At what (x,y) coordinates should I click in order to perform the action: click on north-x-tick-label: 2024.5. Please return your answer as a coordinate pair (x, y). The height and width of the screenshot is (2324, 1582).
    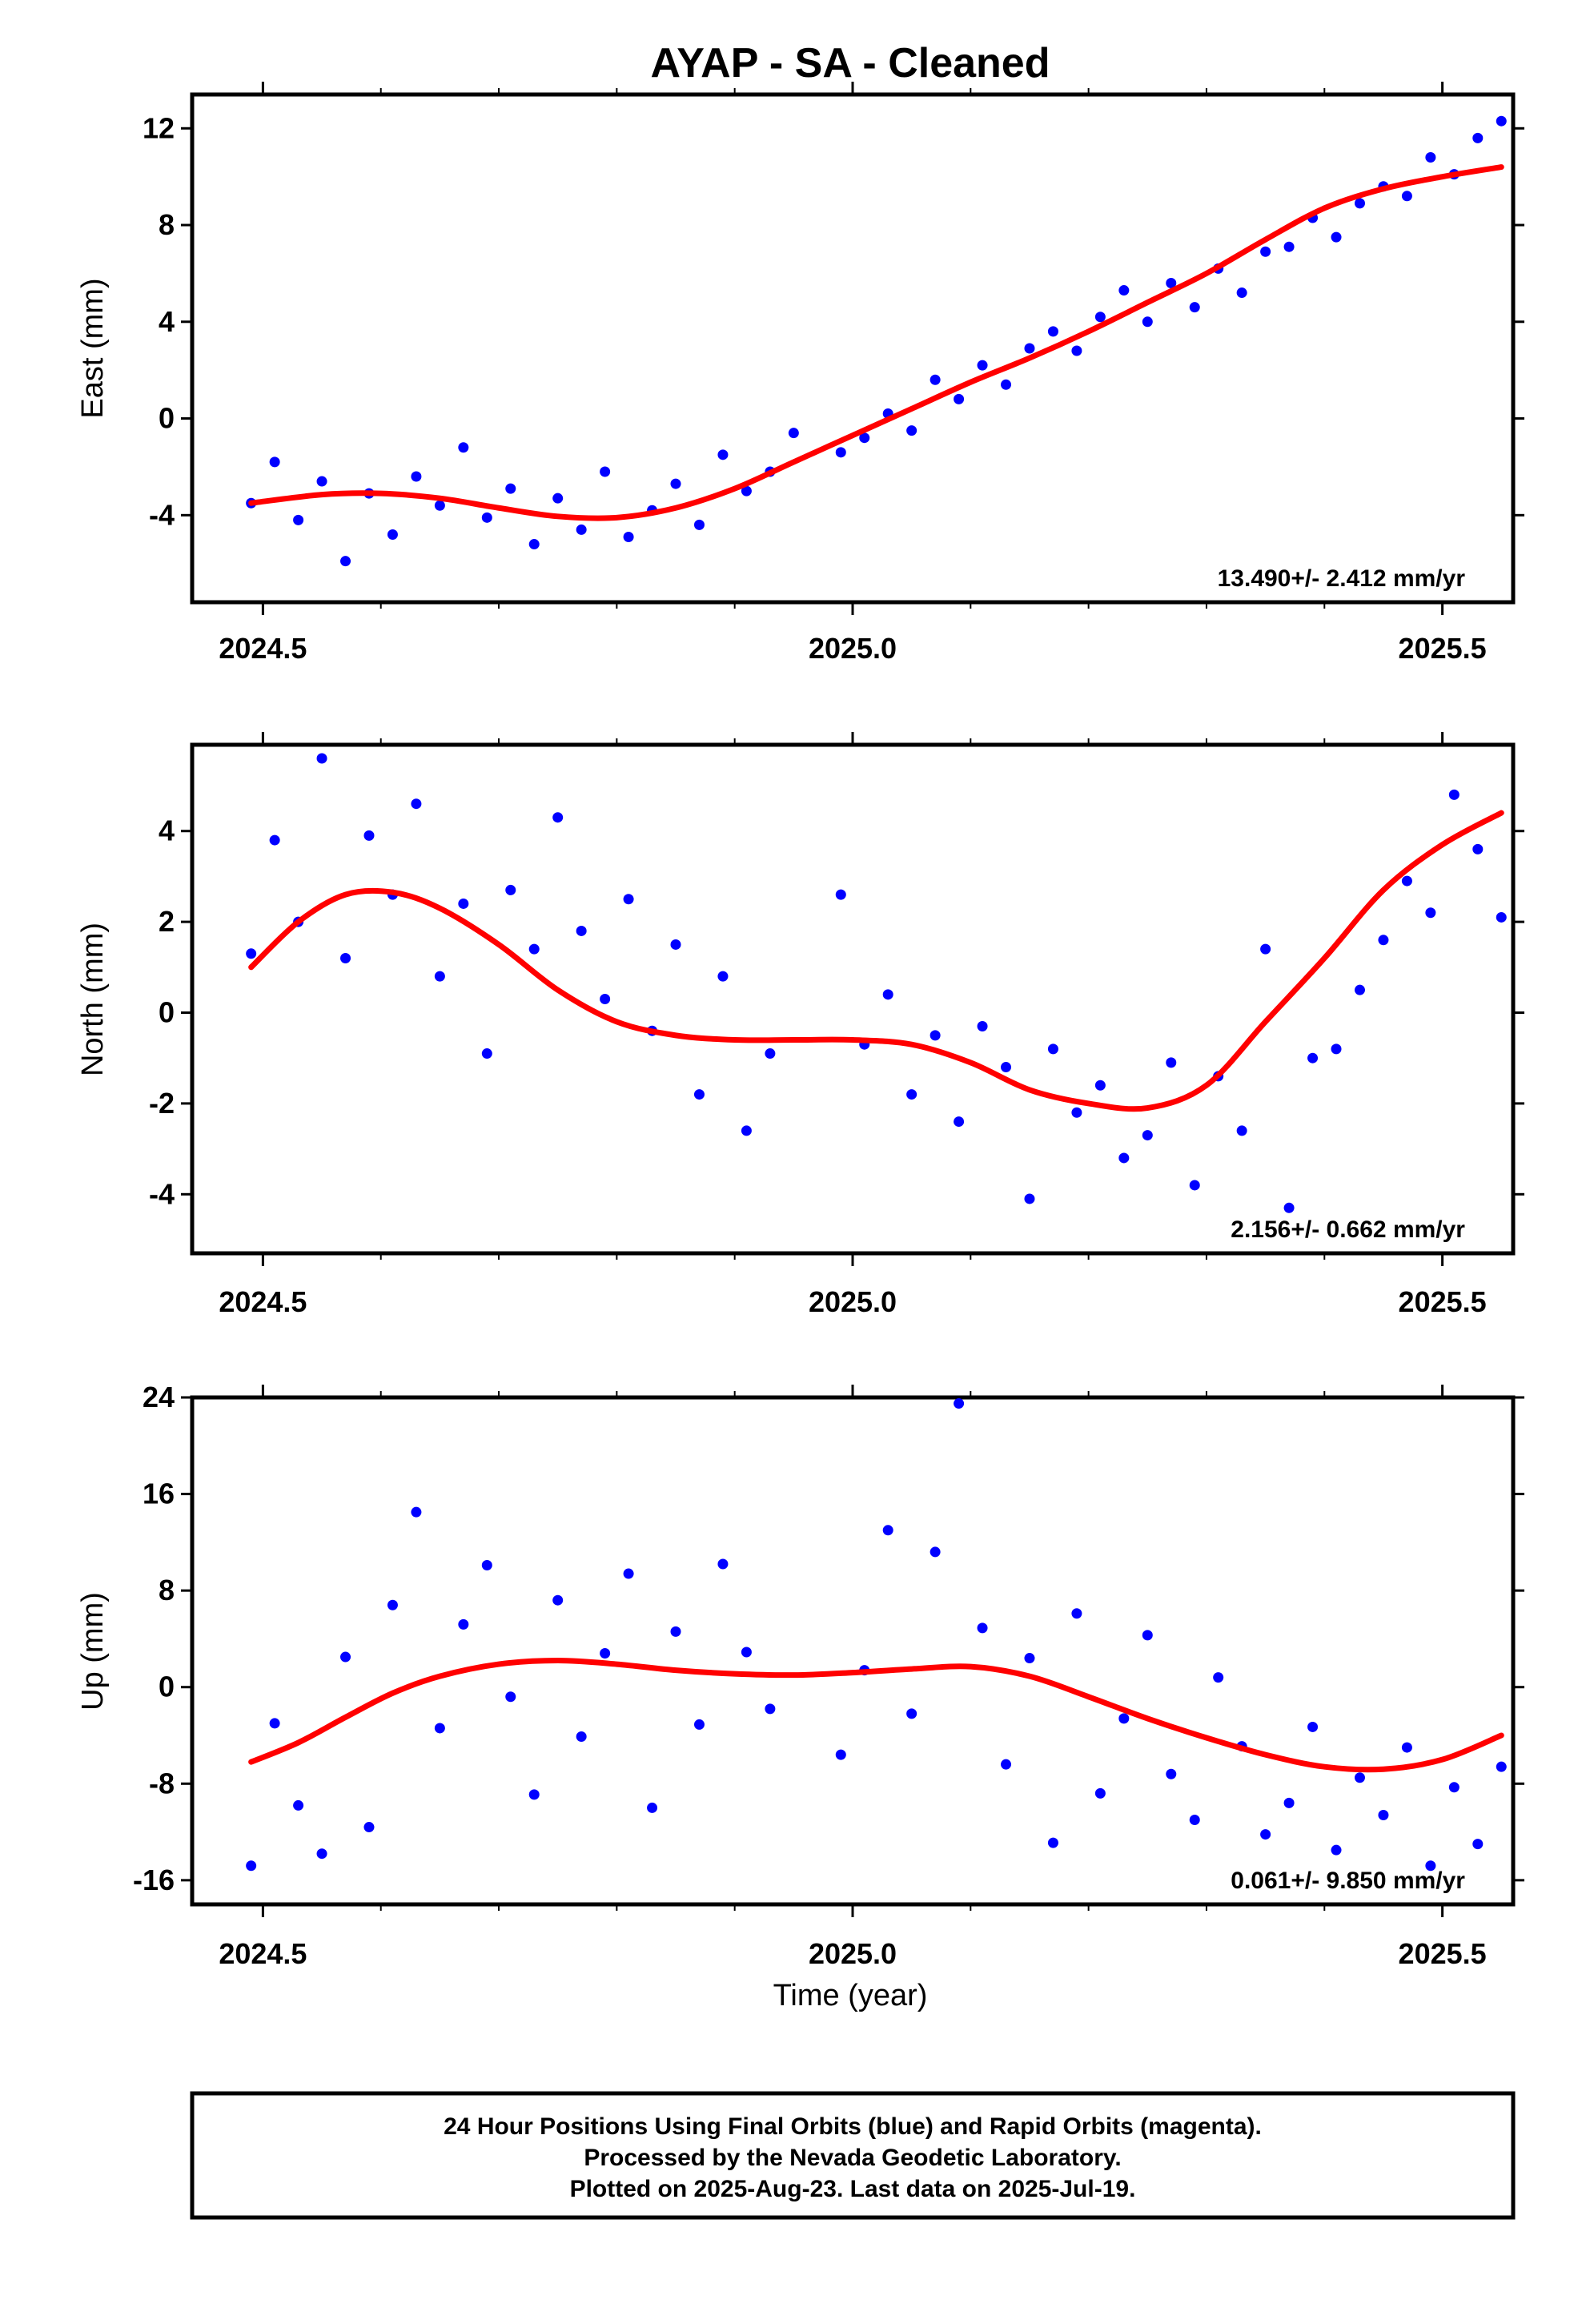
    Looking at the image, I should click on (263, 1301).